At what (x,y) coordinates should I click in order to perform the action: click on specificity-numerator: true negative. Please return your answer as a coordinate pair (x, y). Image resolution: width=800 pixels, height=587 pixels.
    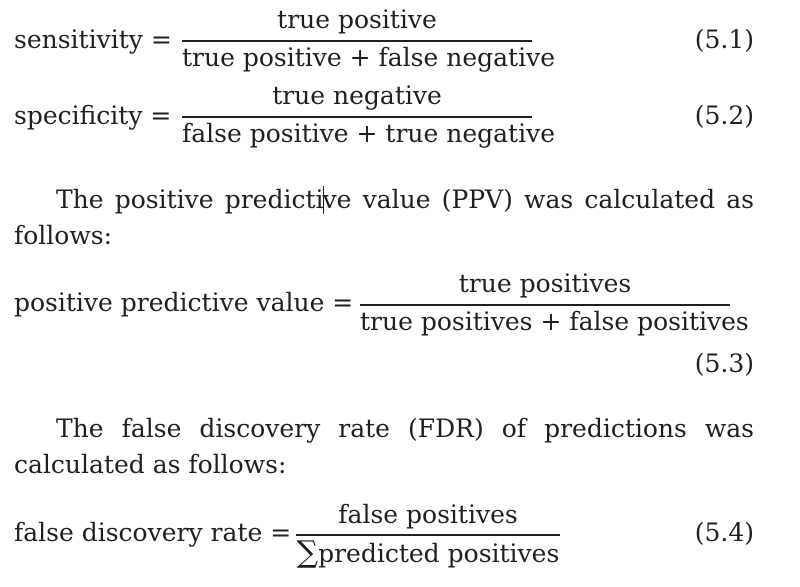
    Looking at the image, I should click on (357, 95).